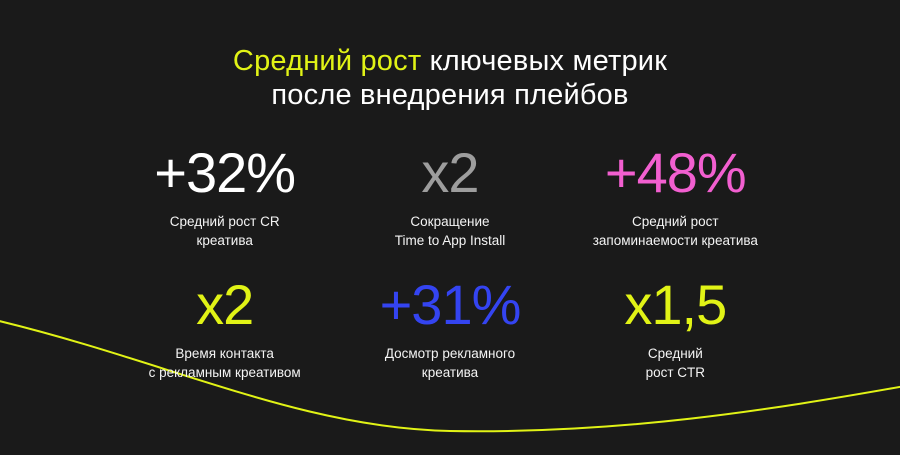 The image size is (900, 455). Describe the element at coordinates (450, 95) in the screenshot. I see `title-line-2: после внедрения плейбов` at that location.